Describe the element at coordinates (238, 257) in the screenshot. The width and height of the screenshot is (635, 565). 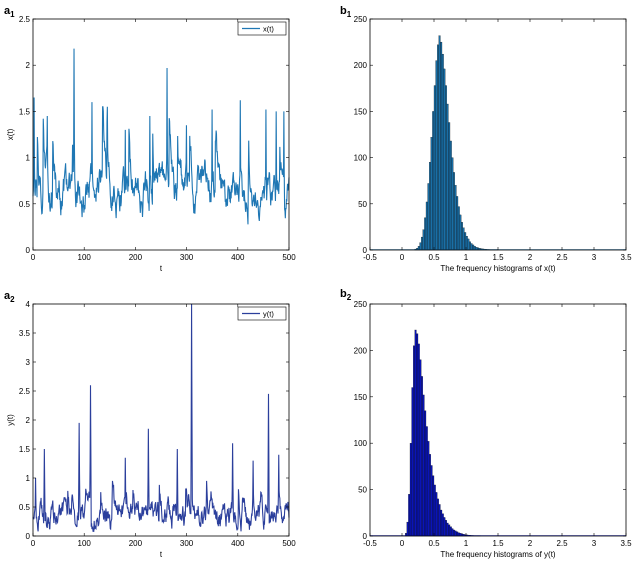
I see `x-tick-label-a1: 400` at that location.